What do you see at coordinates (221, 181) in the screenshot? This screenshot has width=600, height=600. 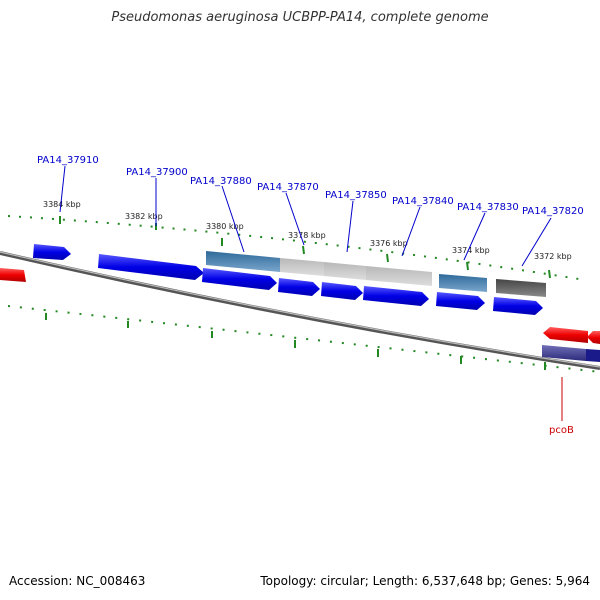 I see `gene-label-PA14_37880: PA14_37880` at bounding box center [221, 181].